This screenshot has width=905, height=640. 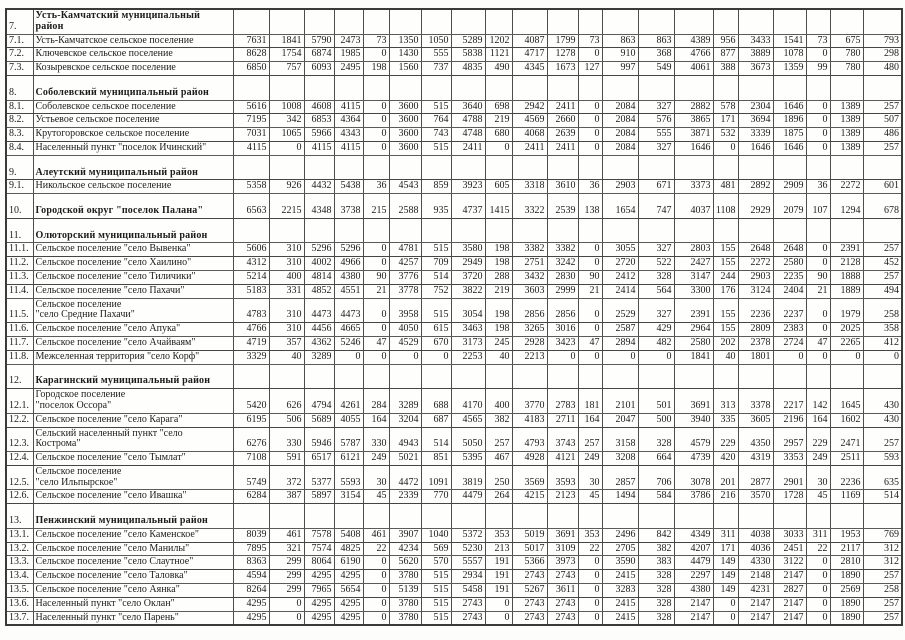 I want to click on value-cell: 4737, so click(x=468, y=206).